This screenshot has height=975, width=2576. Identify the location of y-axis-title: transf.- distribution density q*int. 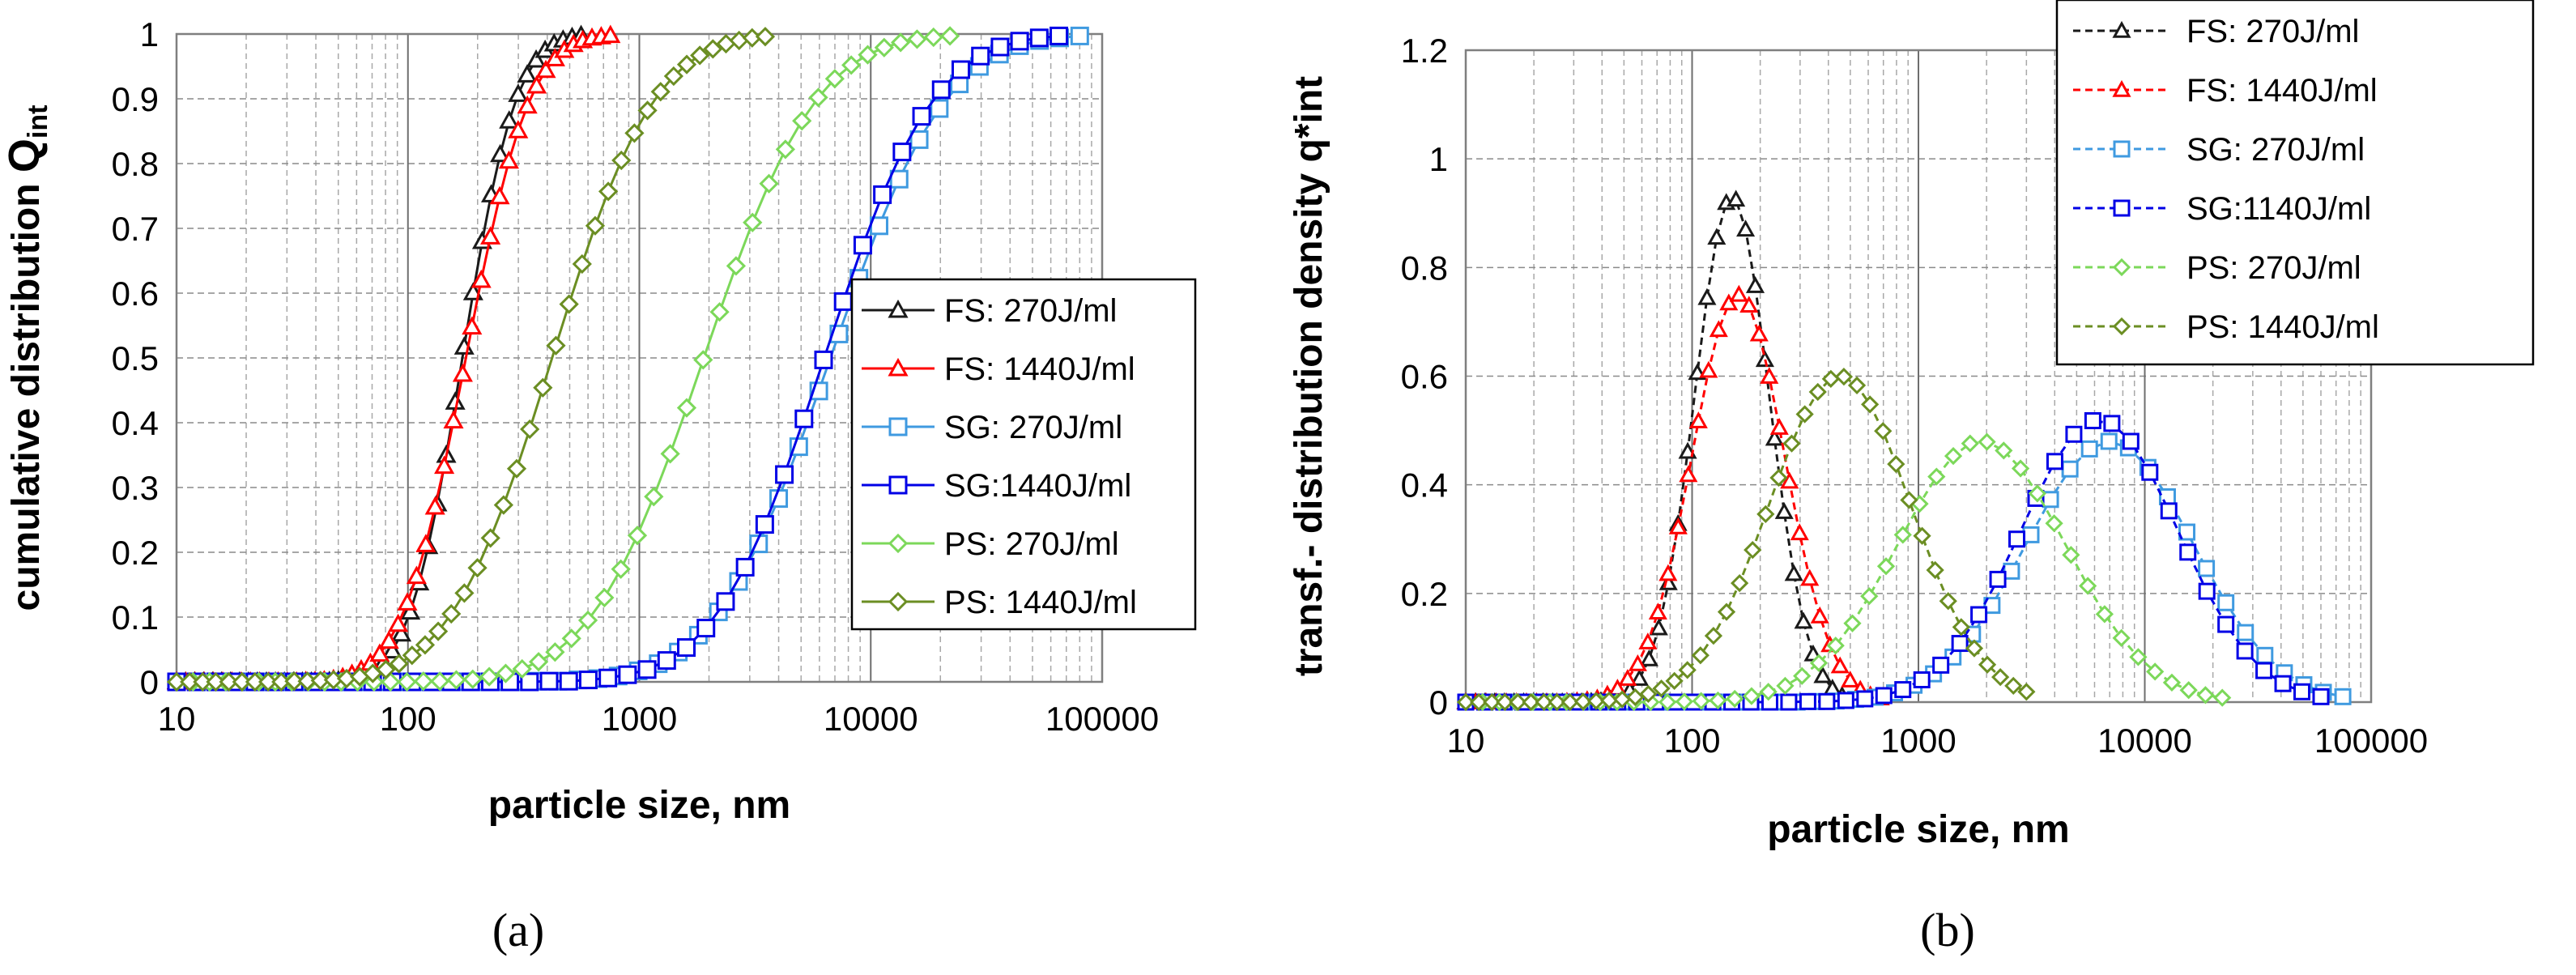
(1309, 376).